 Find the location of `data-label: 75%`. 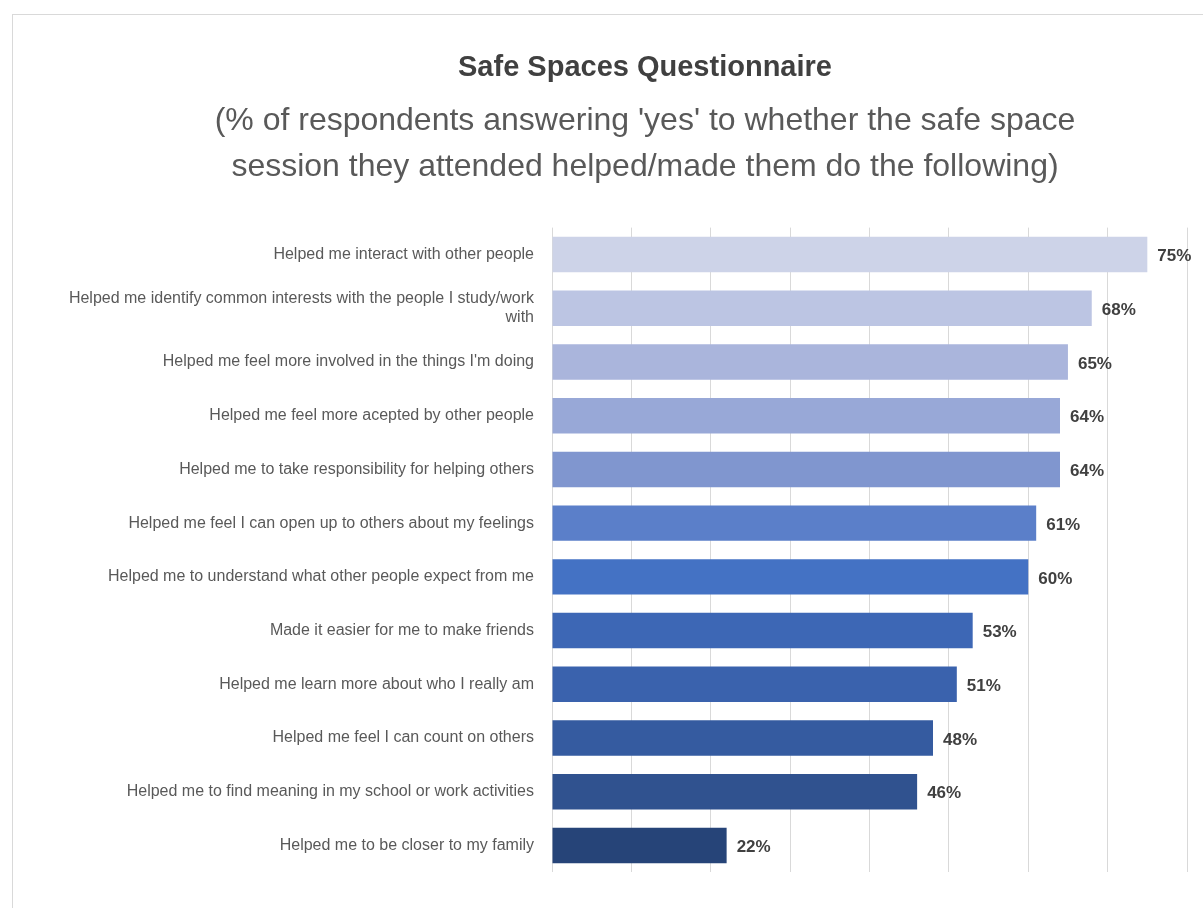

data-label: 75% is located at coordinates (1174, 256).